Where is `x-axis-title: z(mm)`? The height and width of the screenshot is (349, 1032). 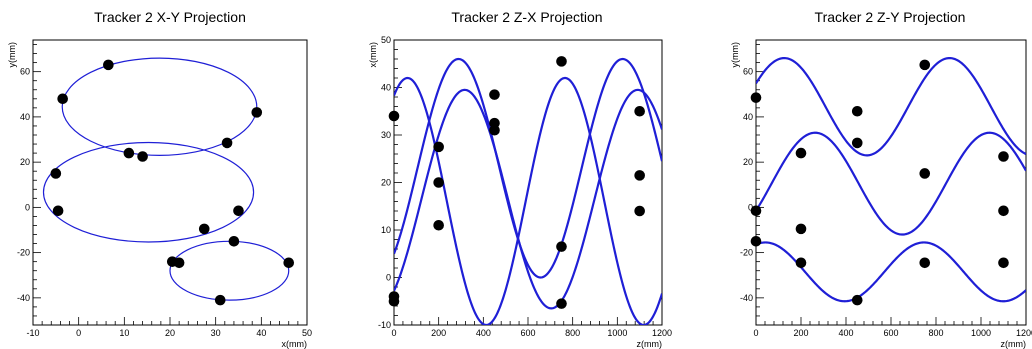 x-axis-title: z(mm) is located at coordinates (650, 344).